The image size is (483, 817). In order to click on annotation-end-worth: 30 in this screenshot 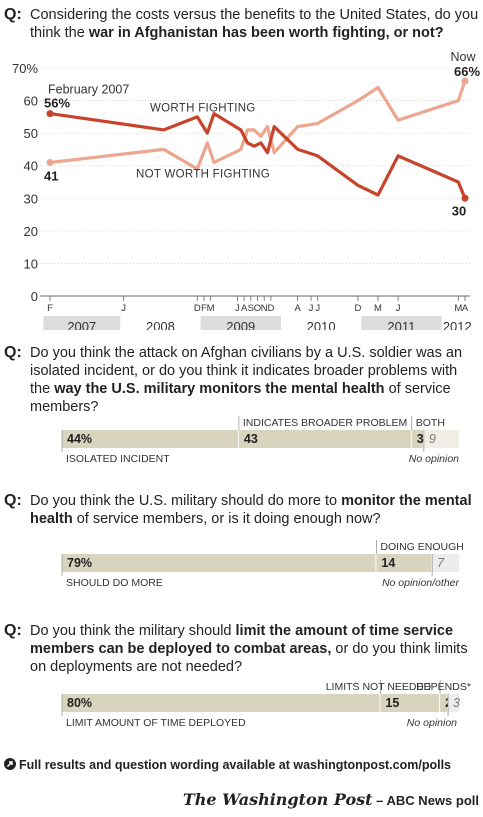, I will do `click(459, 210)`.